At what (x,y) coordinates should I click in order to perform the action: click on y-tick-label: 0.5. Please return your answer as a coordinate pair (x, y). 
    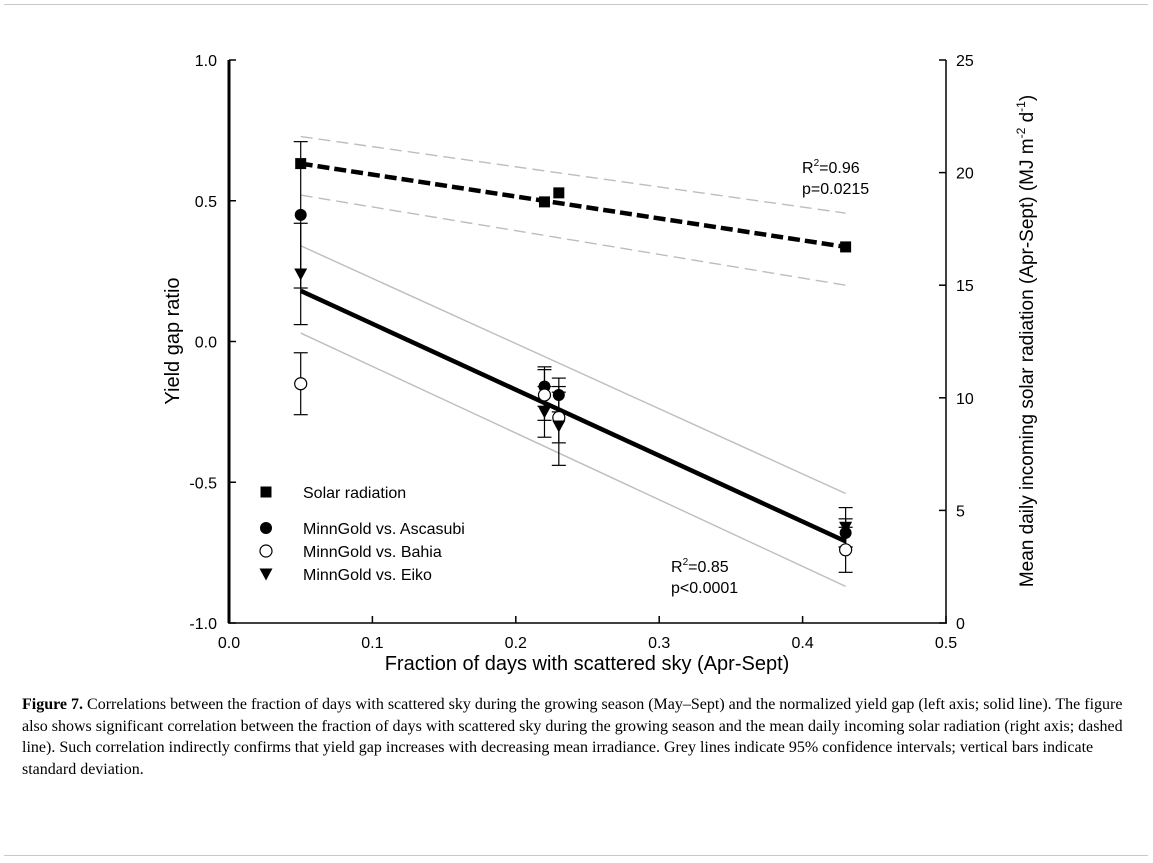
    Looking at the image, I should click on (206, 202).